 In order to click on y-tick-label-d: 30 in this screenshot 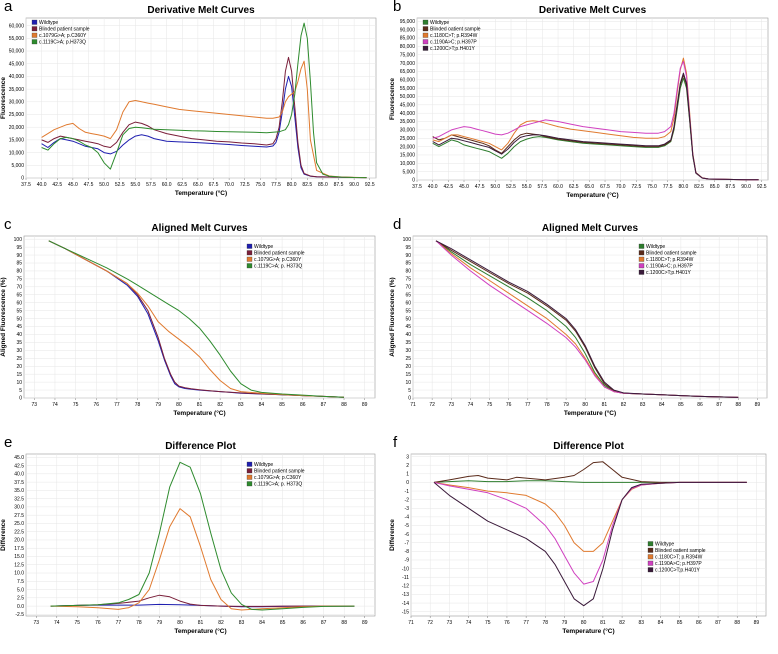, I will do `click(408, 351)`.